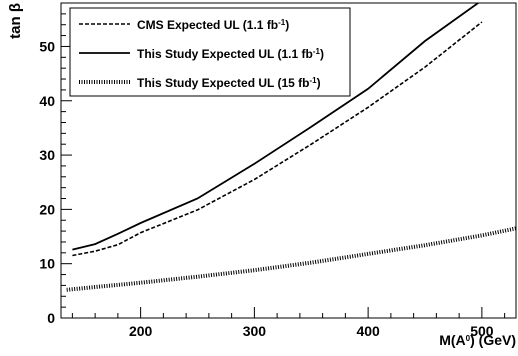 This screenshot has height=356, width=518. I want to click on y-tick-label: 50, so click(47, 46).